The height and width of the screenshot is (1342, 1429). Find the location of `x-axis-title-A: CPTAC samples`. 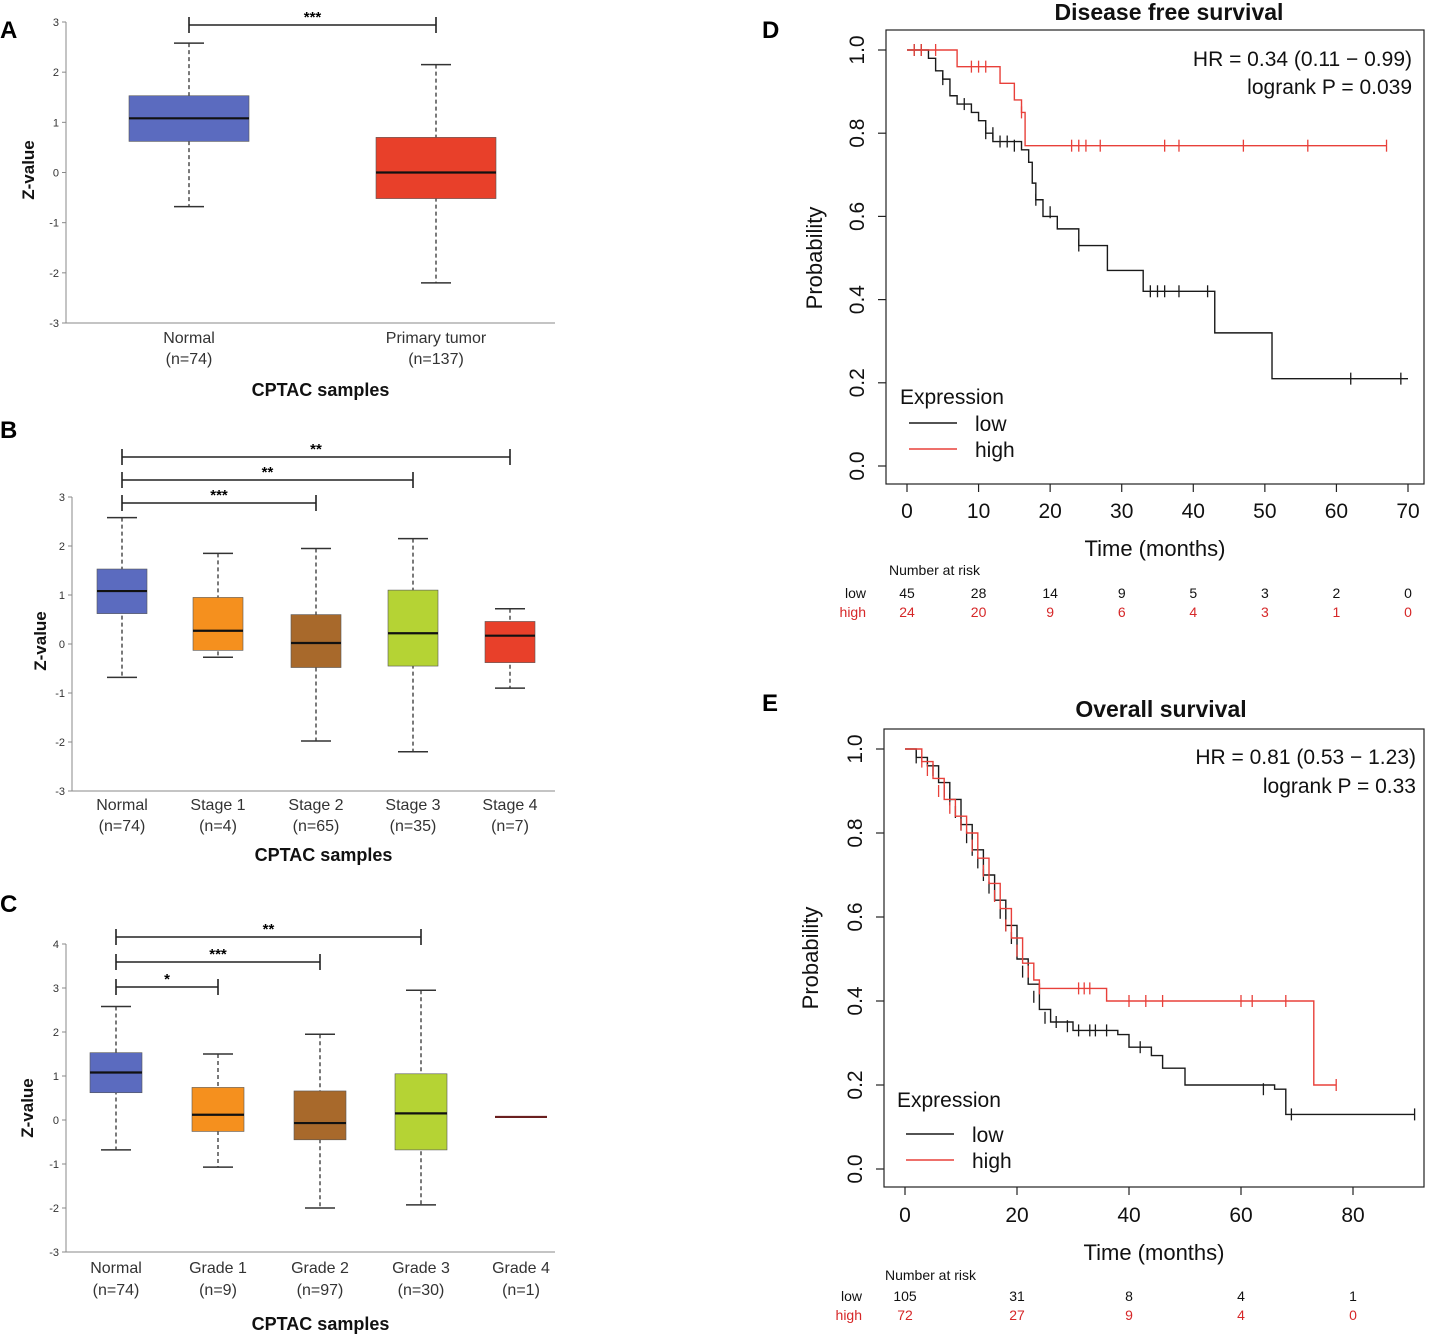

x-axis-title-A: CPTAC samples is located at coordinates (321, 390).